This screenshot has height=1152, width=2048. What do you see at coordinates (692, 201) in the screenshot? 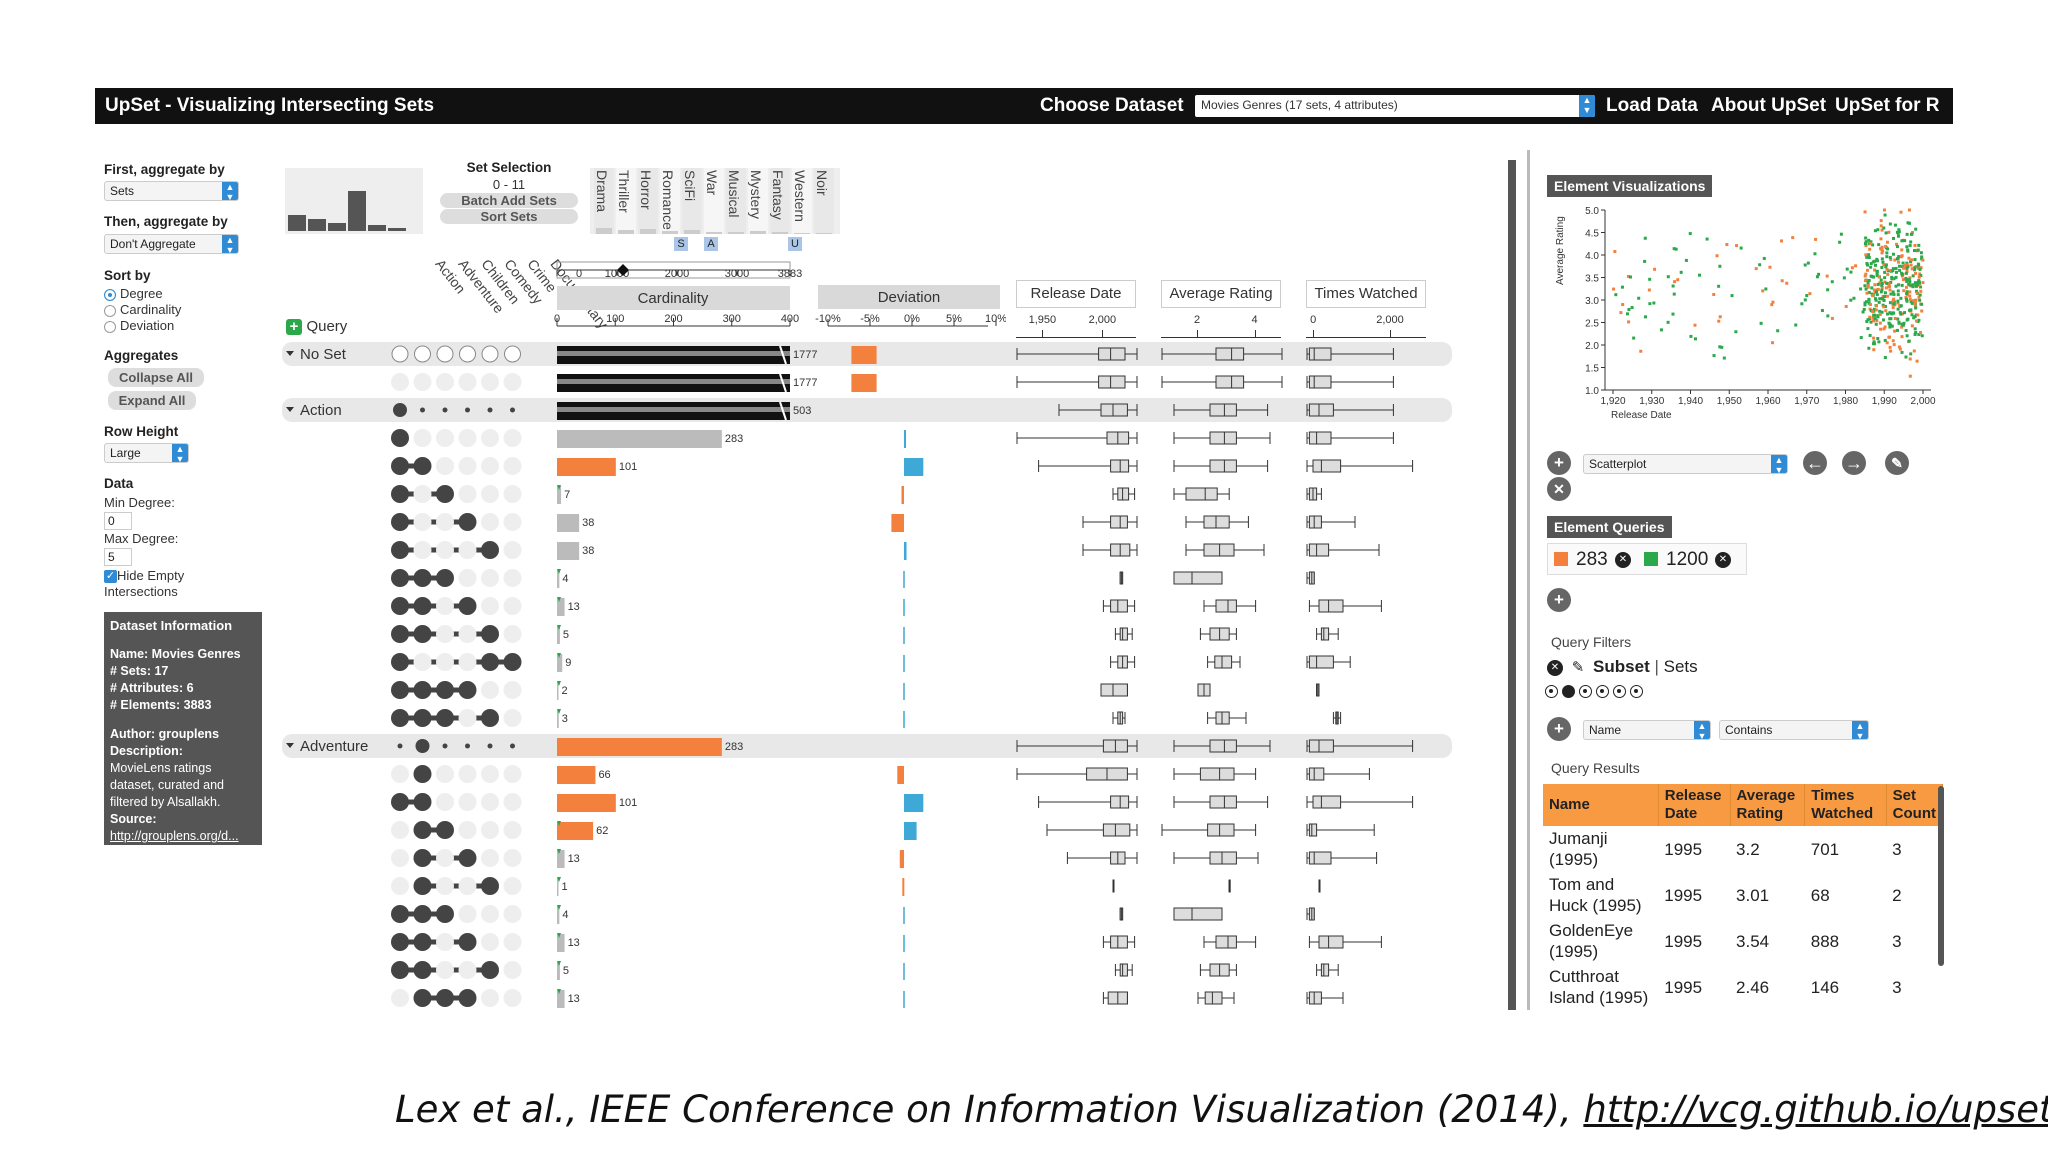
I see `set-column: SciFi` at bounding box center [692, 201].